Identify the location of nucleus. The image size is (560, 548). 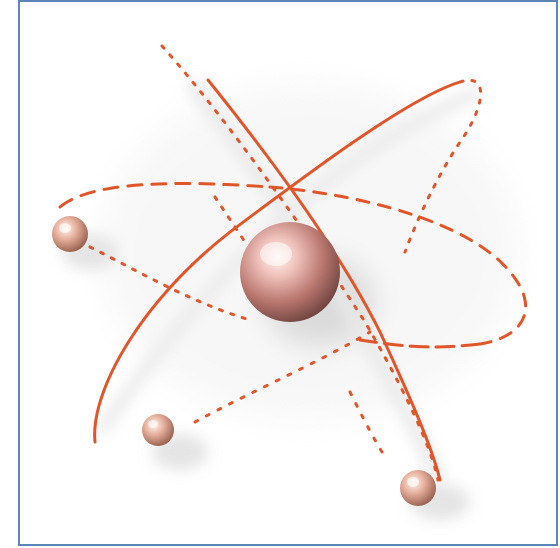
(290, 272).